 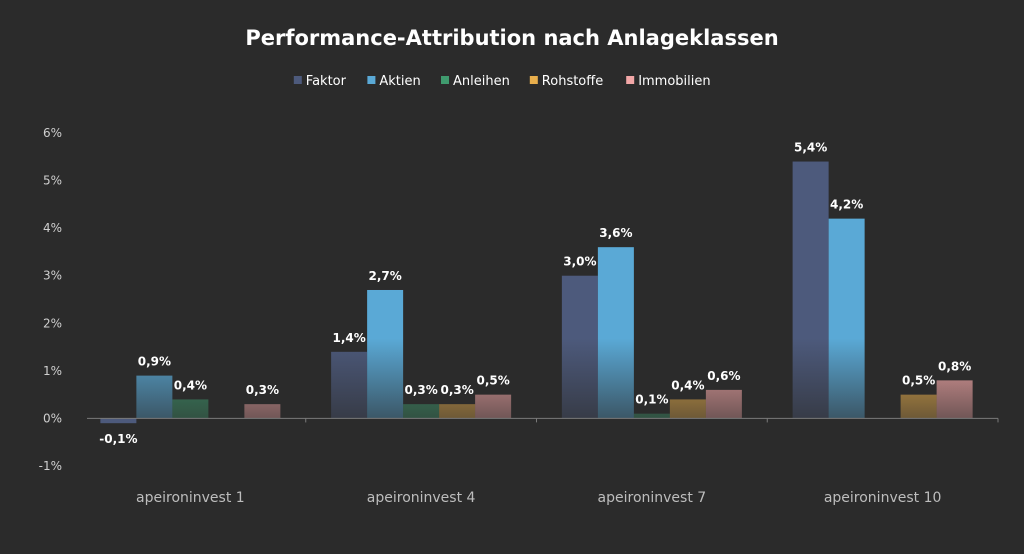 What do you see at coordinates (348, 338) in the screenshot?
I see `data-label: 1,4%` at bounding box center [348, 338].